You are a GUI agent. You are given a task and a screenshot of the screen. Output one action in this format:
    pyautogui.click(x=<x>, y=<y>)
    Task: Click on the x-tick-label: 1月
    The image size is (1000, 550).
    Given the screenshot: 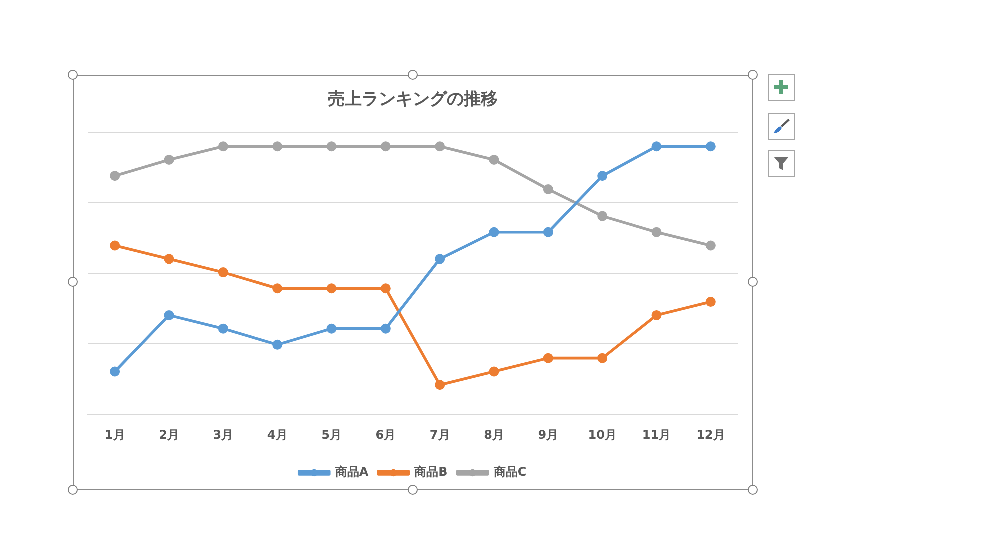 What is the action you would take?
    pyautogui.click(x=115, y=435)
    